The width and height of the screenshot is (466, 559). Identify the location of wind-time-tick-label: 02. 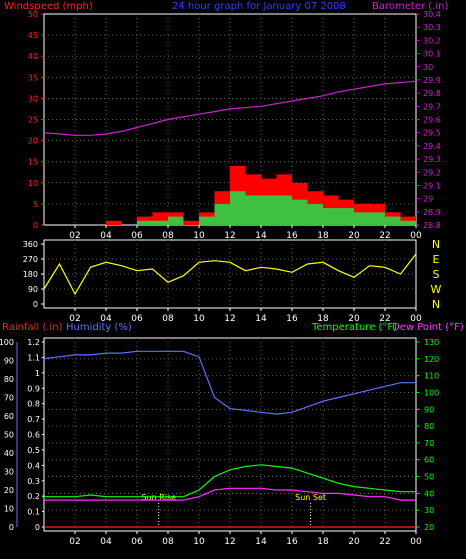
(74, 236).